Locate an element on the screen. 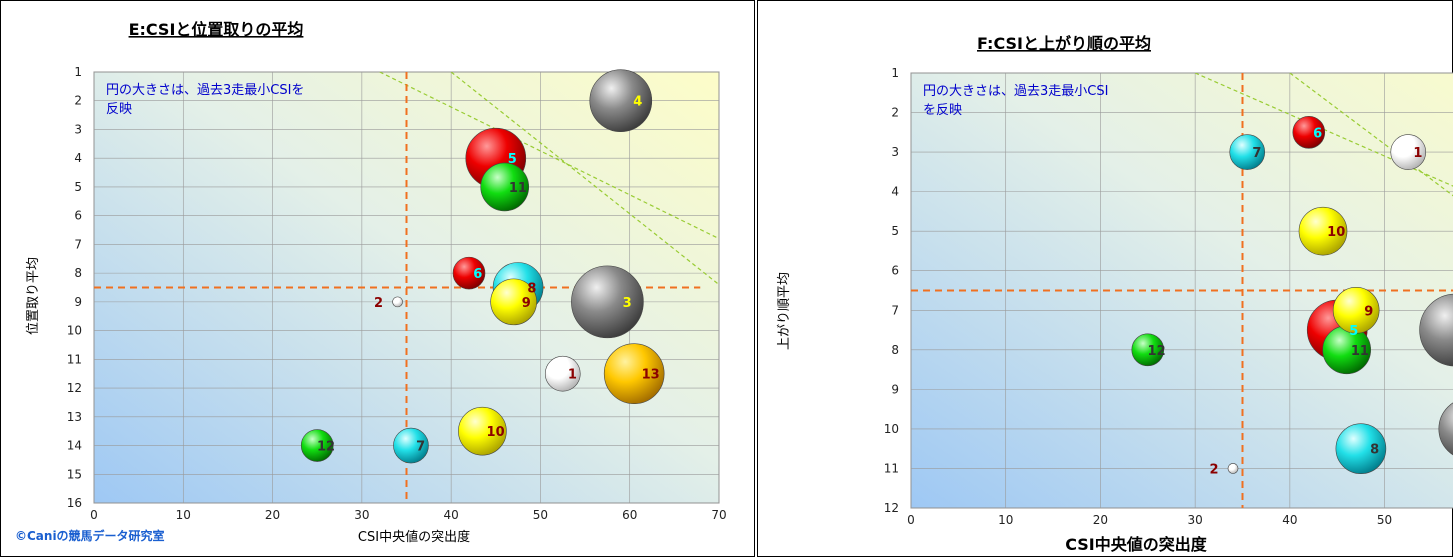 This screenshot has height=559, width=1453. bubble-label-8: 8 is located at coordinates (1374, 450).